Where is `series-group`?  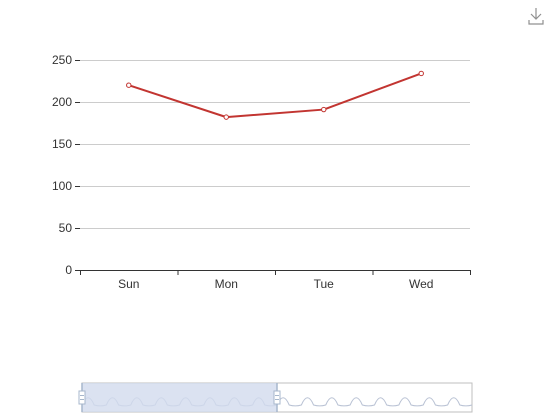 series-group is located at coordinates (275, 95).